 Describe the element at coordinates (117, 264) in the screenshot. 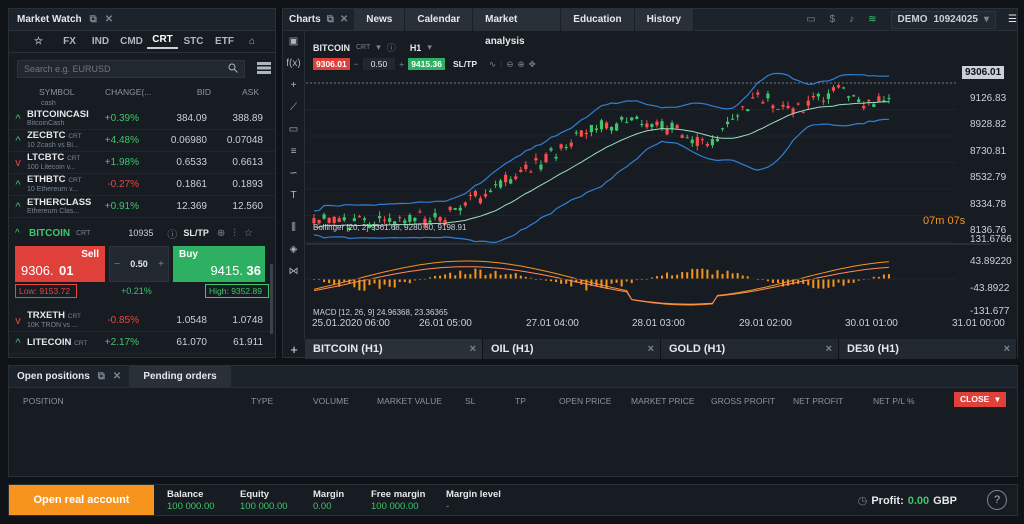

I see `lot-minus-button: −` at that location.